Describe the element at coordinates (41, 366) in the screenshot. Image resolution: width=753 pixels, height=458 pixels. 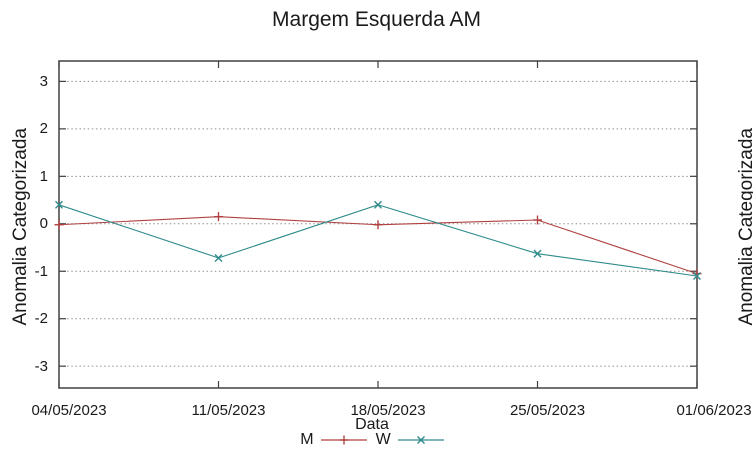
I see `y-tick-label: -3` at that location.